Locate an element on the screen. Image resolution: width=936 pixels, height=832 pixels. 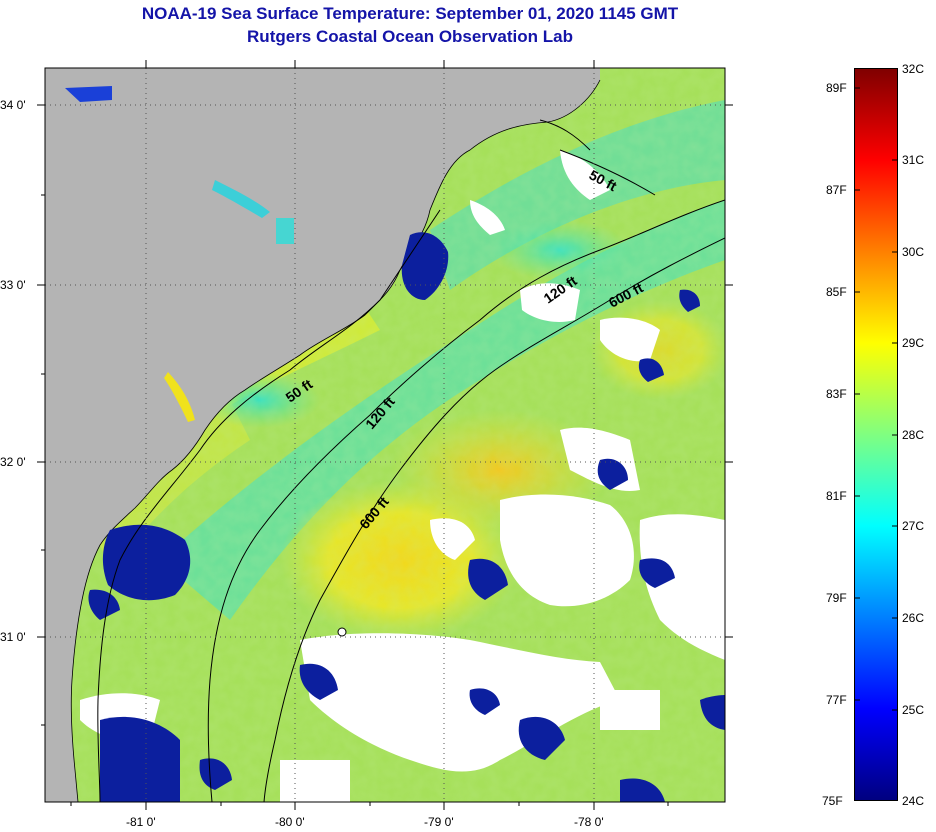
colorbar-f-label: 87F is located at coordinates (836, 190).